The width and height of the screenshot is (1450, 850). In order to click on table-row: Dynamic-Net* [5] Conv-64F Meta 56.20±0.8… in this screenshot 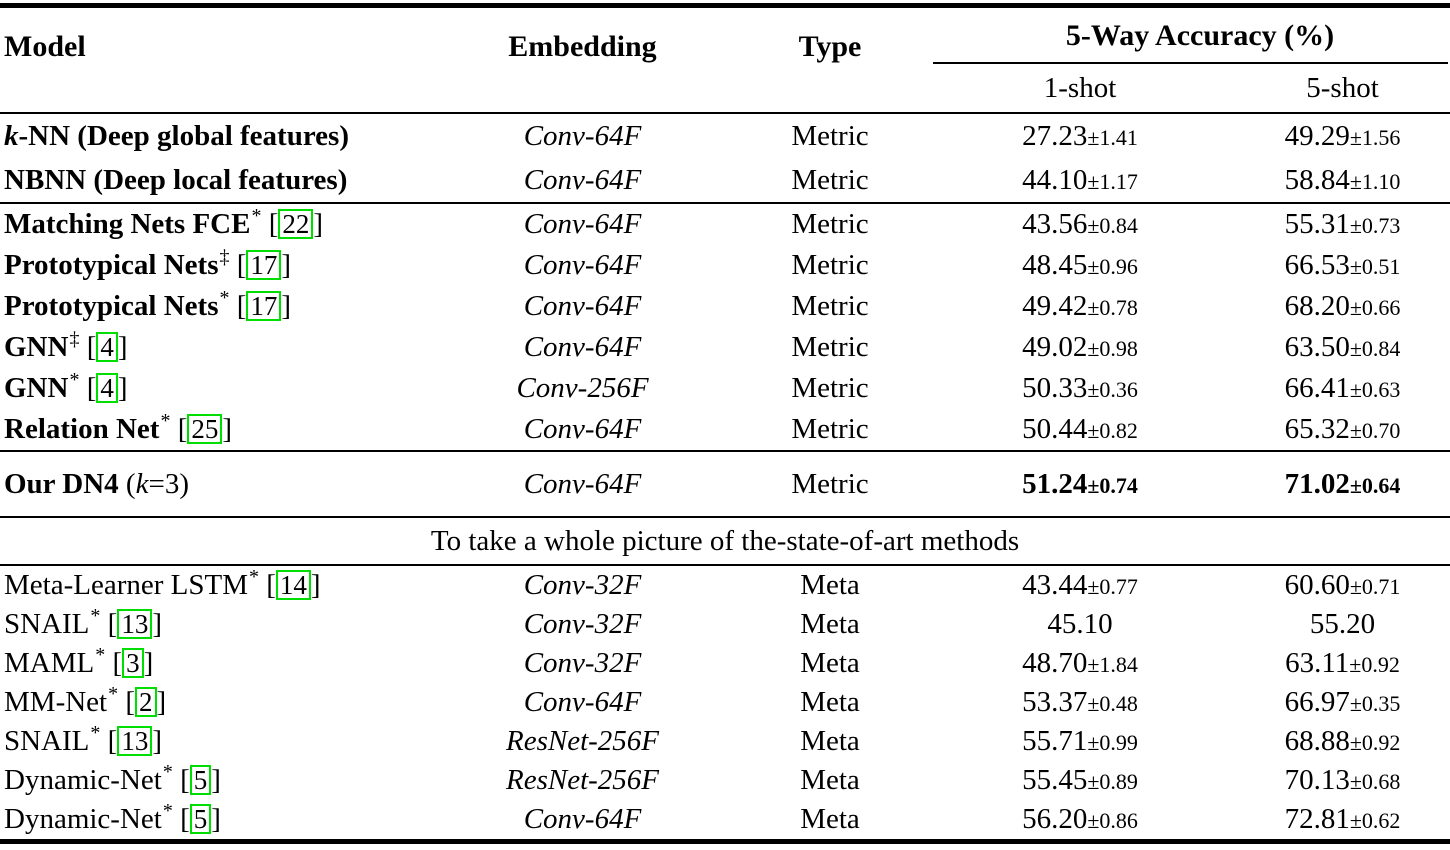, I will do `click(725, 821)`.